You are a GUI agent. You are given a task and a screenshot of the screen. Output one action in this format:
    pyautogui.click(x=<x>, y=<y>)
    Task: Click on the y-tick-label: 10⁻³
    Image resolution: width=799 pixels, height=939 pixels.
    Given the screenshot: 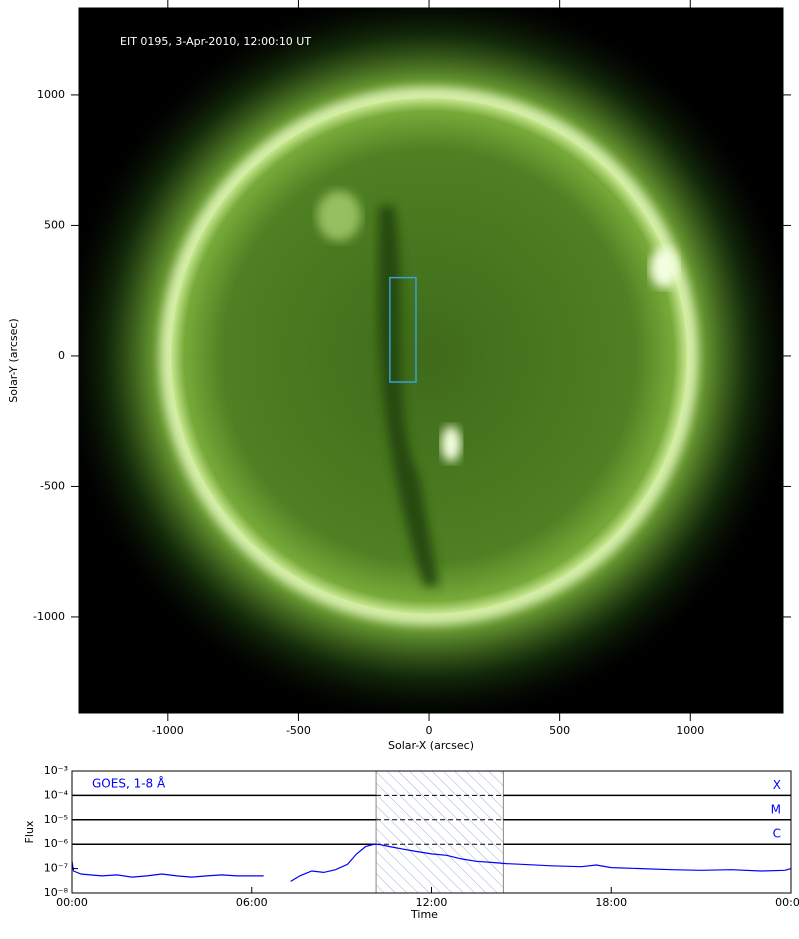 What is the action you would take?
    pyautogui.click(x=56, y=770)
    